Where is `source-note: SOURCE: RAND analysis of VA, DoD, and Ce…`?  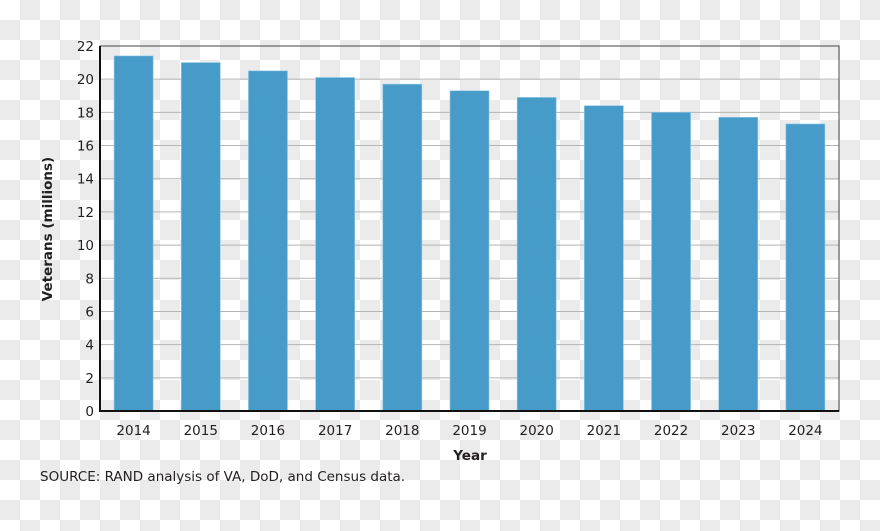
source-note: SOURCE: RAND analysis of VA, DoD, and Ce… is located at coordinates (223, 477).